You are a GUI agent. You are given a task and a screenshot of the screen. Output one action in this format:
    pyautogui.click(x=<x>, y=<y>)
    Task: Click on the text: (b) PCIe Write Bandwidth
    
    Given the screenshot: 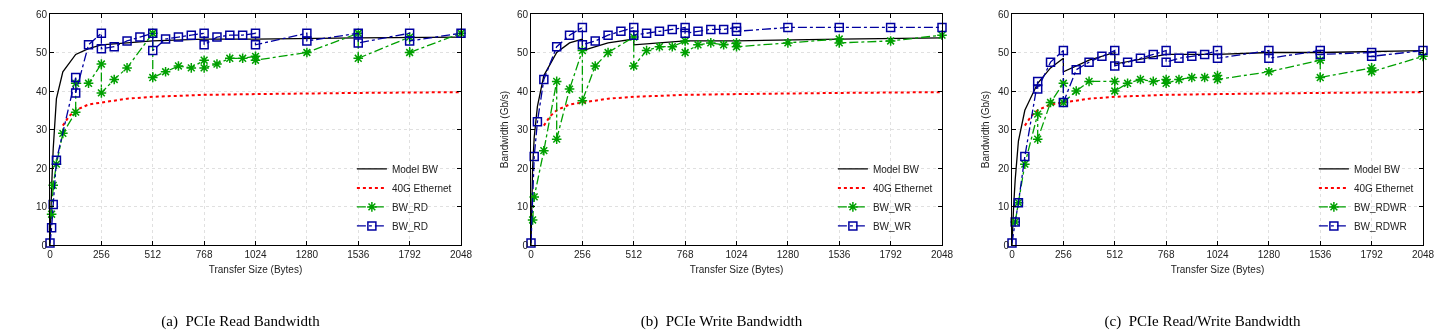 What is the action you would take?
    pyautogui.click(x=721, y=322)
    